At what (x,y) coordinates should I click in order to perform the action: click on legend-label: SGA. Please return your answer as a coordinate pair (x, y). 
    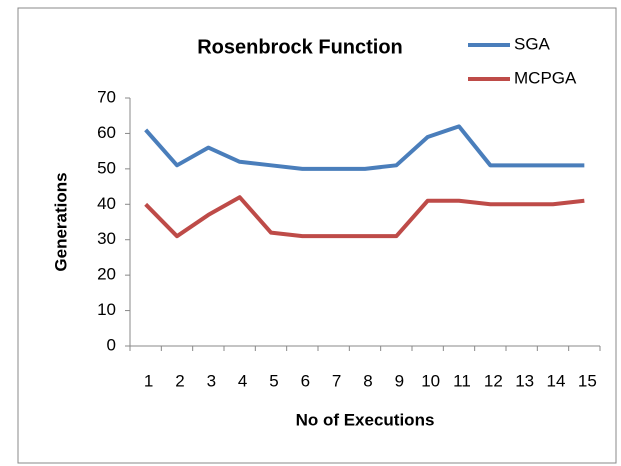
    Looking at the image, I should click on (532, 43).